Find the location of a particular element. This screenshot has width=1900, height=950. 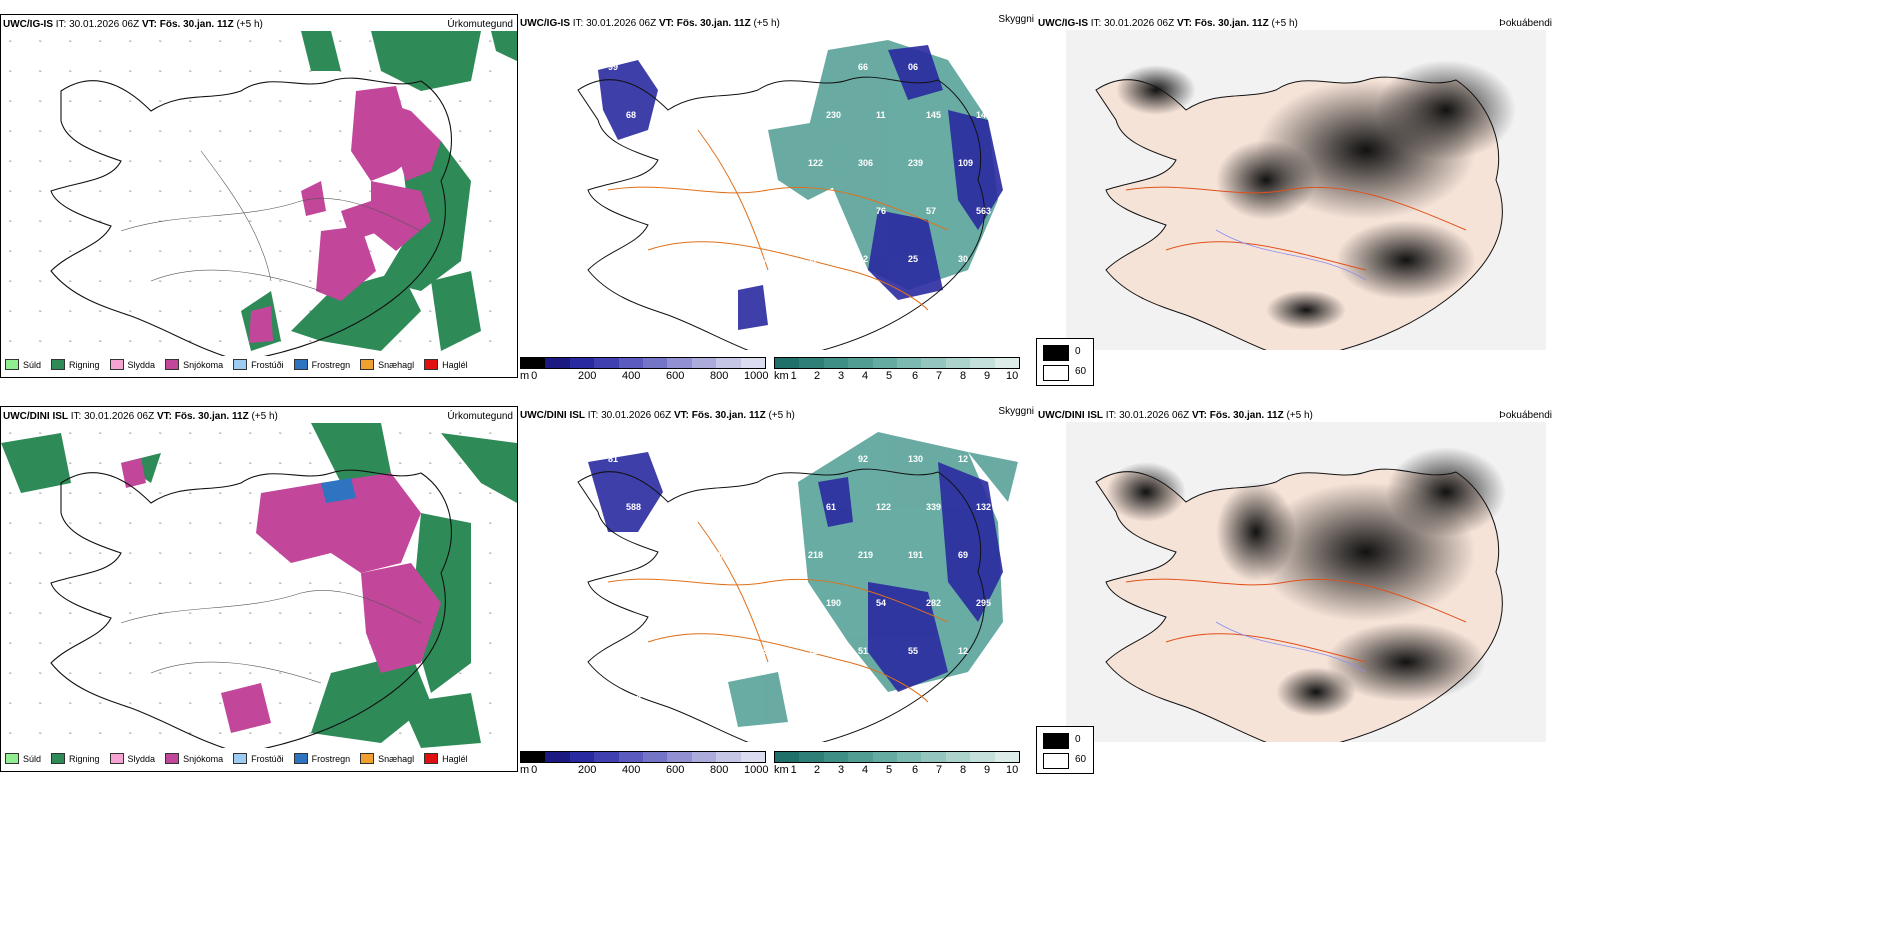

km-scale-labels: km 1 2 3 4 5 6 7 8 9 10 is located at coordinates (896, 376).